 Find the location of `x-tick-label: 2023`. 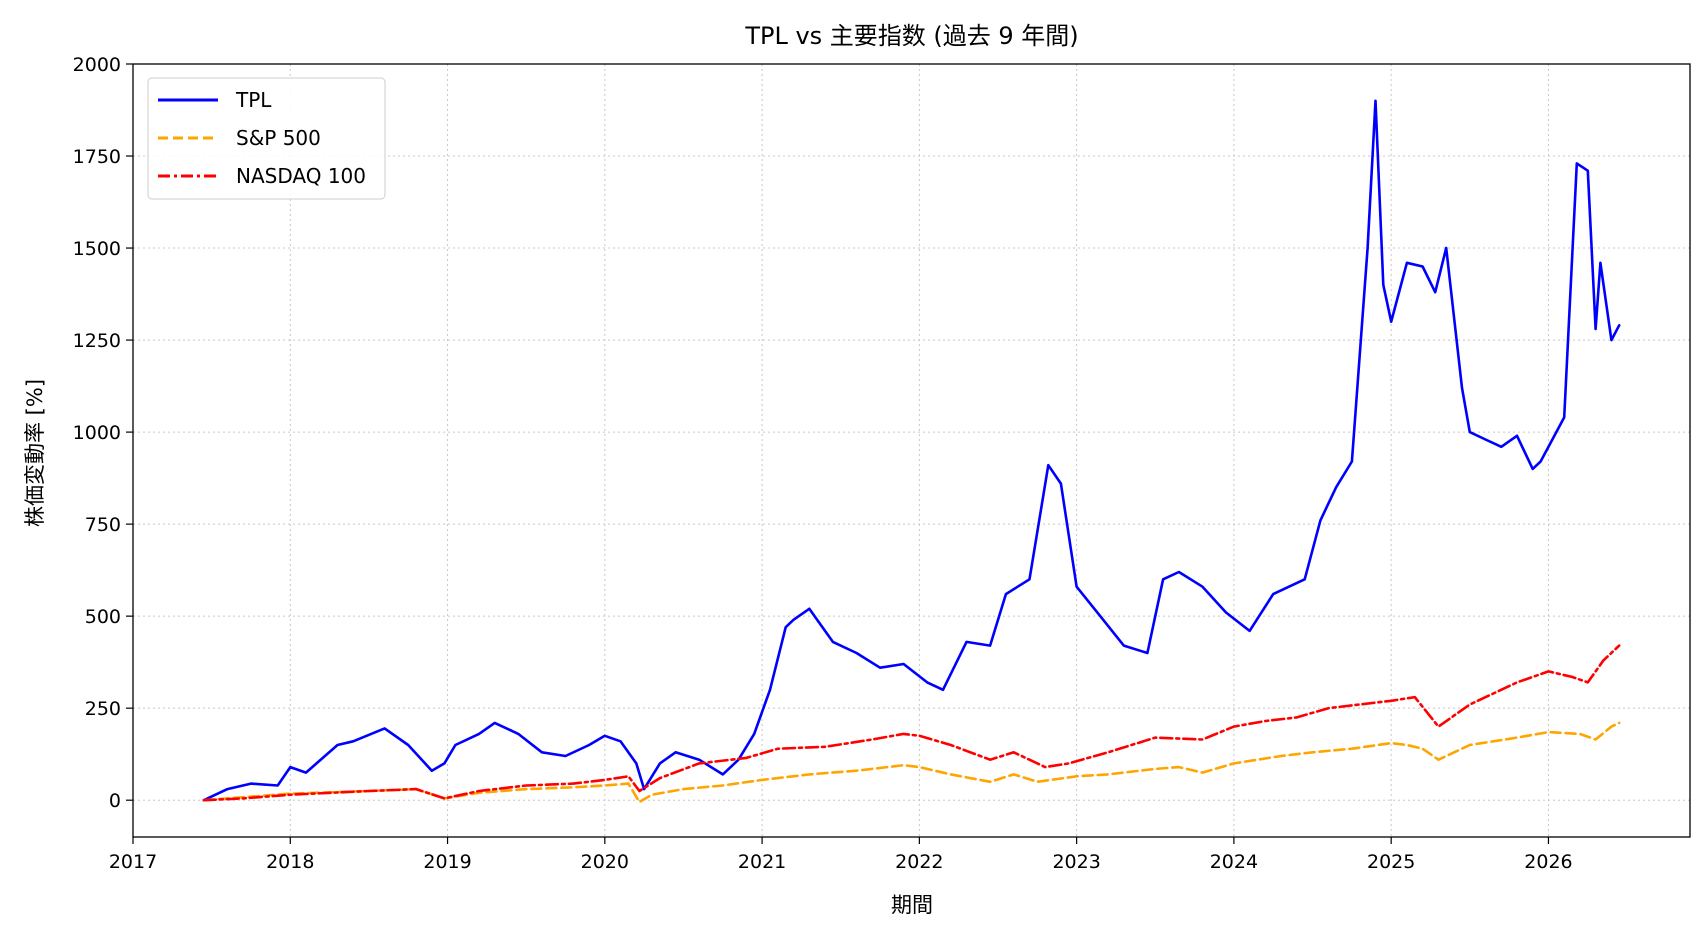

x-tick-label: 2023 is located at coordinates (1076, 862).